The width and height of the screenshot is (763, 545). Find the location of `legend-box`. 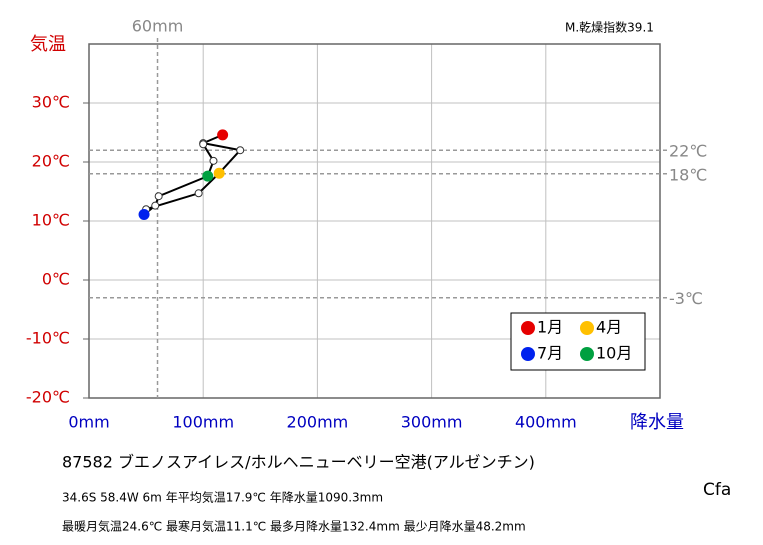

legend-box is located at coordinates (578, 341).